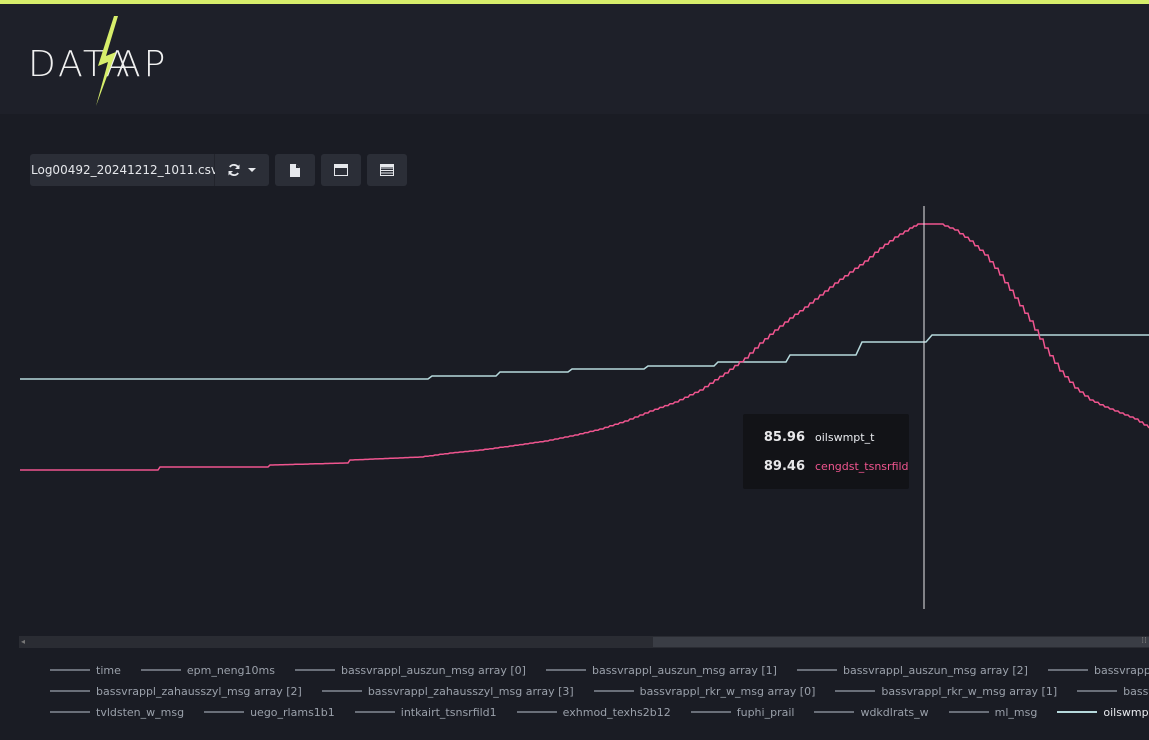  Describe the element at coordinates (80, 64) in the screenshot. I see `logo-text-left: DATA` at that location.